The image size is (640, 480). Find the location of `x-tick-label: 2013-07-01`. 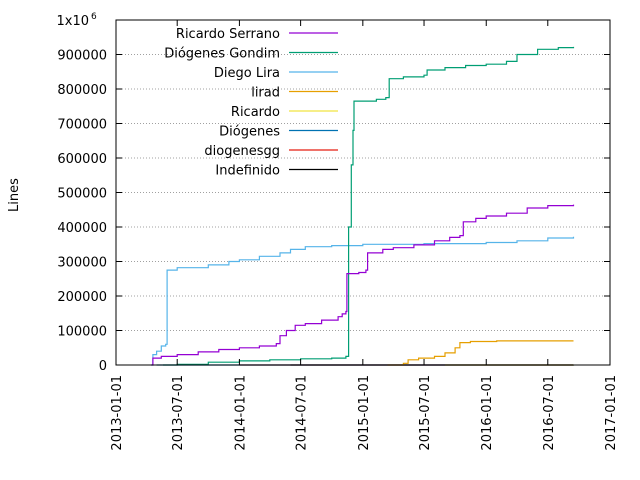

x-tick-label: 2013-07-01 is located at coordinates (178, 413).